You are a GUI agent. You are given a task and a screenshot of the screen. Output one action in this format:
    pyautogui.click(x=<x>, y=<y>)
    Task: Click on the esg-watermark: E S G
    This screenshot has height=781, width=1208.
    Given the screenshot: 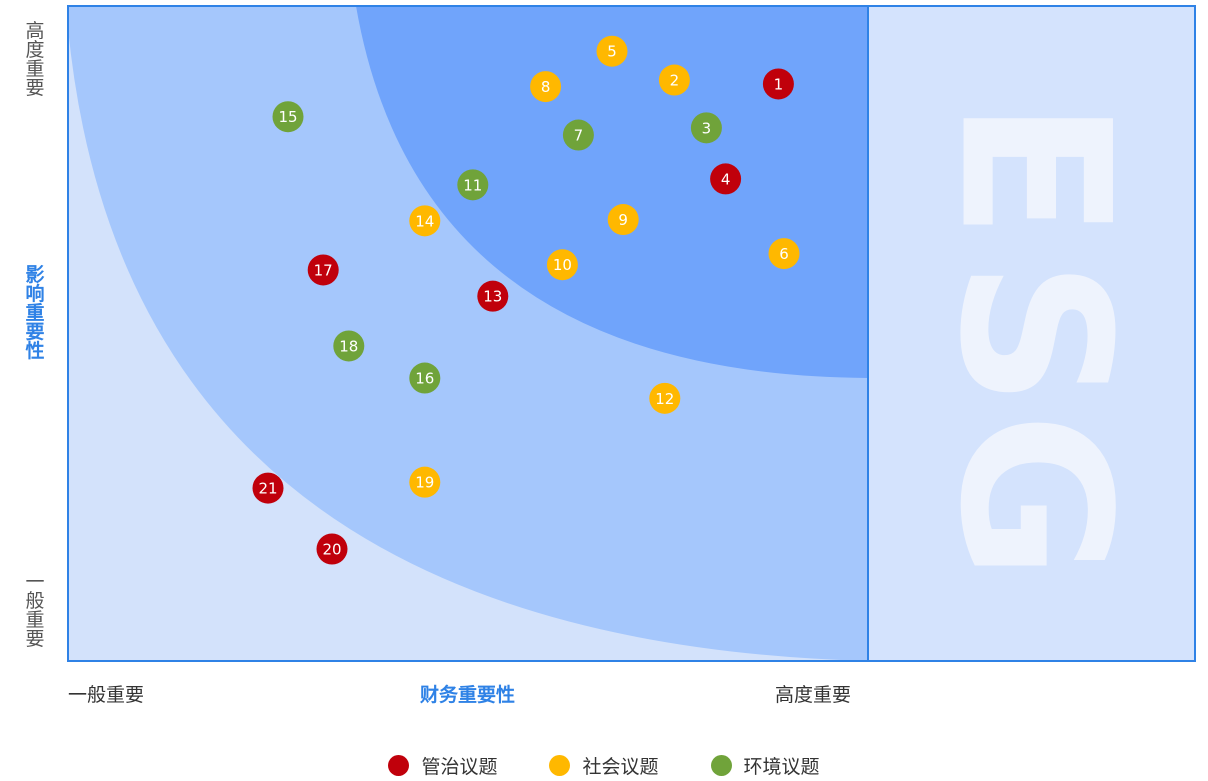 What is the action you would take?
    pyautogui.click(x=1033, y=334)
    